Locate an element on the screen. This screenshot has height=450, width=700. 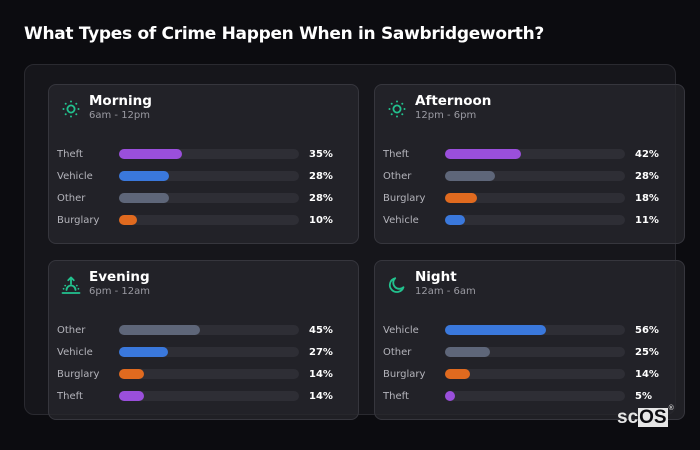
crime-percent: 42% is located at coordinates (647, 154).